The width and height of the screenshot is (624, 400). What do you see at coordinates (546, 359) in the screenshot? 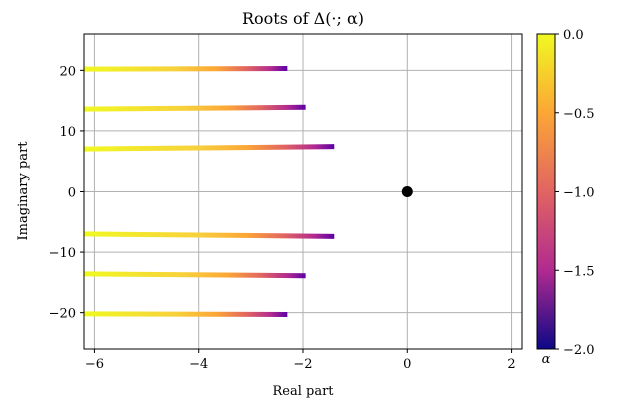
I see `colorbar-label: α` at bounding box center [546, 359].